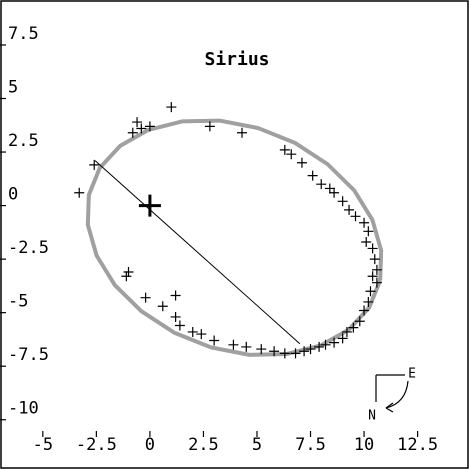 The width and height of the screenshot is (469, 469). I want to click on compass-east-label: E, so click(412, 374).